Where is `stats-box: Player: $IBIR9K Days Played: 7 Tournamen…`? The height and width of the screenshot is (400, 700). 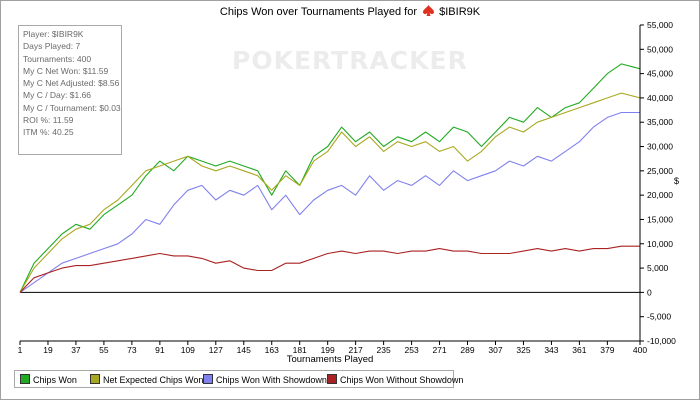
stats-box: Player: $IBIR9K Days Played: 7 Tournamen… is located at coordinates (70, 90).